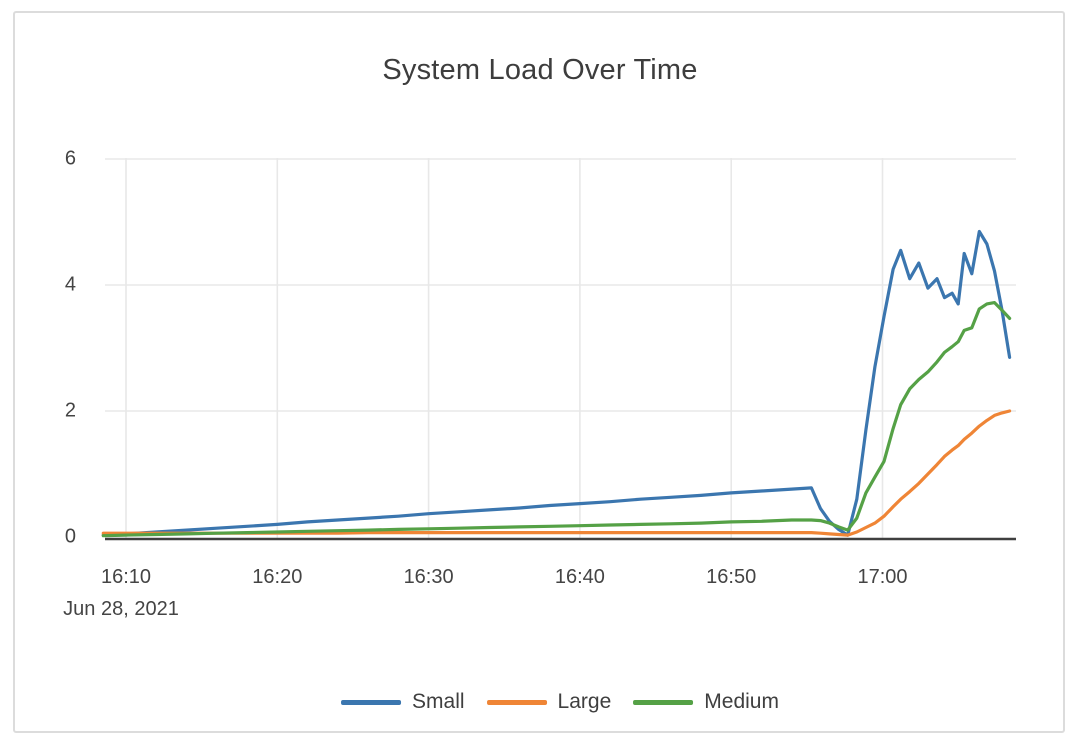 The width and height of the screenshot is (1072, 746). Describe the element at coordinates (438, 701) in the screenshot. I see `legend-label: Small` at that location.